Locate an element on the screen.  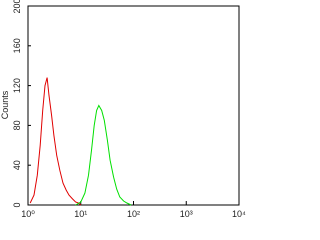
x-tick-label: 10⁴ is located at coordinates (239, 214).